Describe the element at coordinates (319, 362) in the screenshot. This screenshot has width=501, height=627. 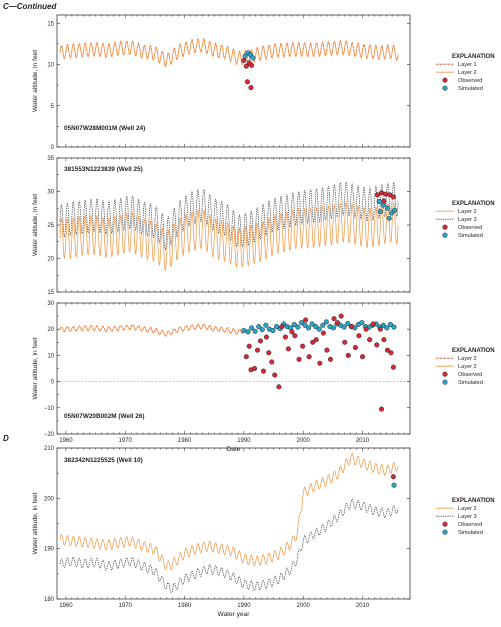
I see `points-group` at that location.